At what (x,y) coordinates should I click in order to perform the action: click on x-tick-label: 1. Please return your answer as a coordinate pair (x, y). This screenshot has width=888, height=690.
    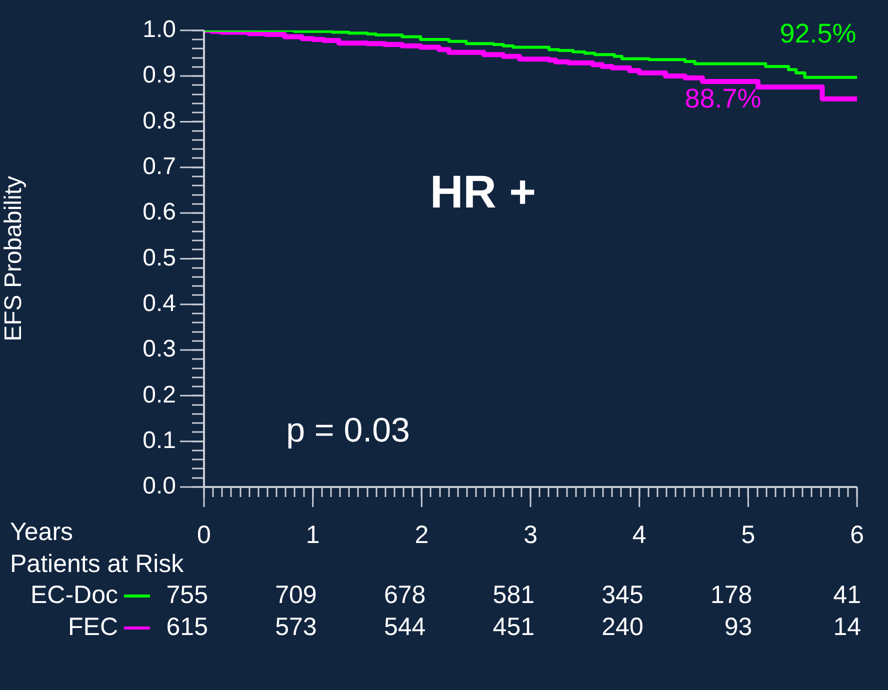
    Looking at the image, I should click on (313, 534).